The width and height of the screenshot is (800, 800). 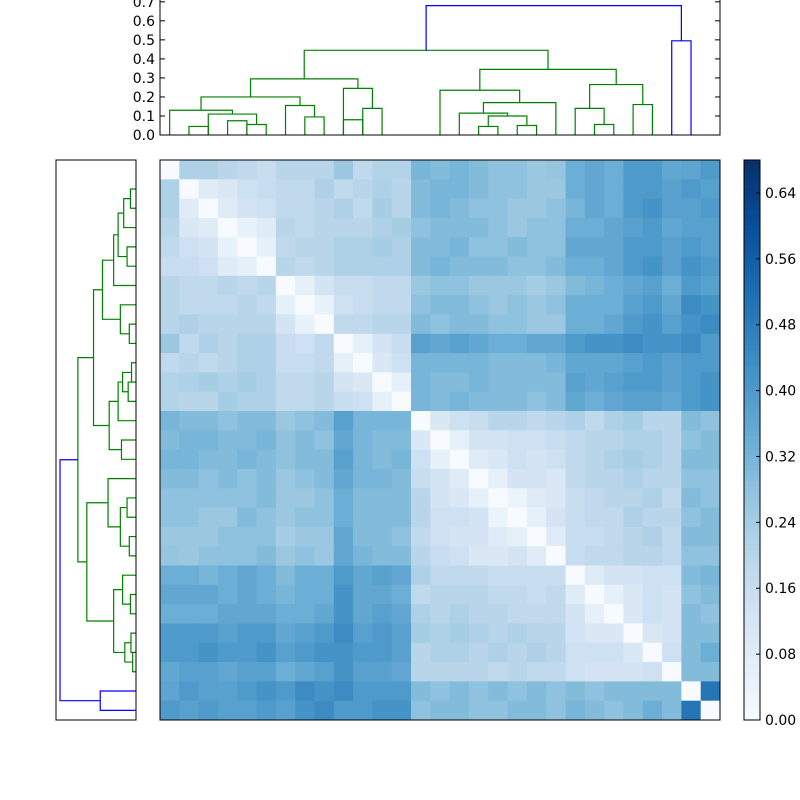 What do you see at coordinates (144, 98) in the screenshot?
I see `top-y-tick-label-2: 0.2` at bounding box center [144, 98].